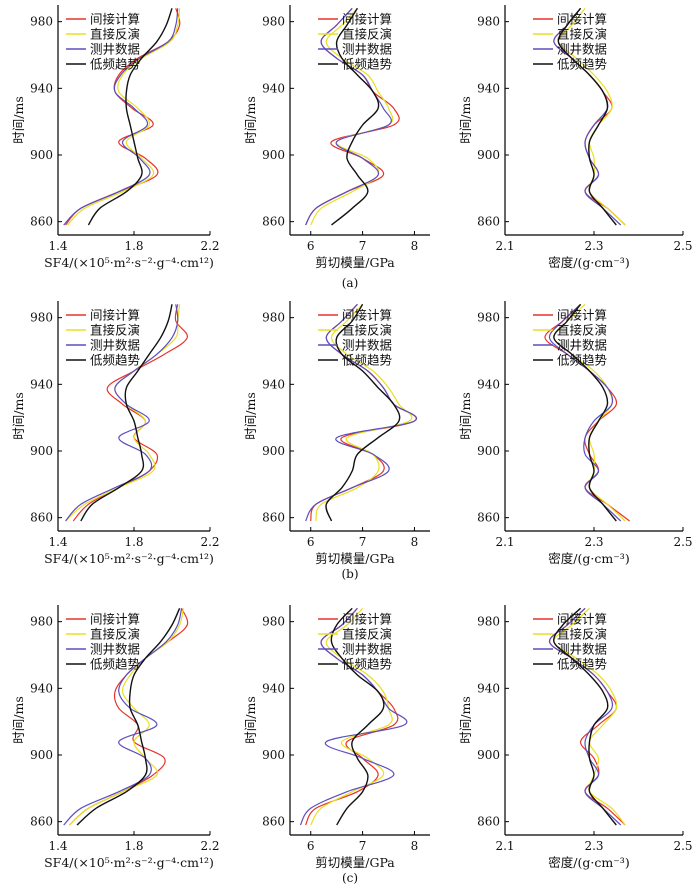 Image resolution: width=700 pixels, height=887 pixels. Describe the element at coordinates (18, 415) in the screenshot. I see `panel-1-0-y-label: 时间/ms` at that location.